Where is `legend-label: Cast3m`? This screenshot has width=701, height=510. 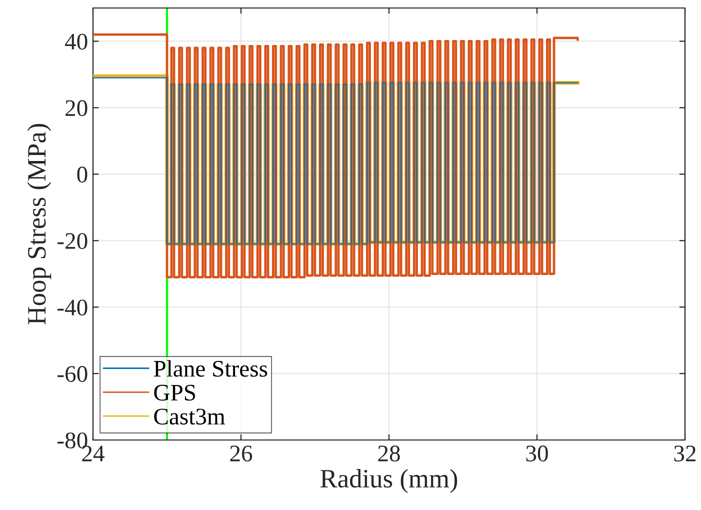 legend-label: Cast3m is located at coordinates (189, 416).